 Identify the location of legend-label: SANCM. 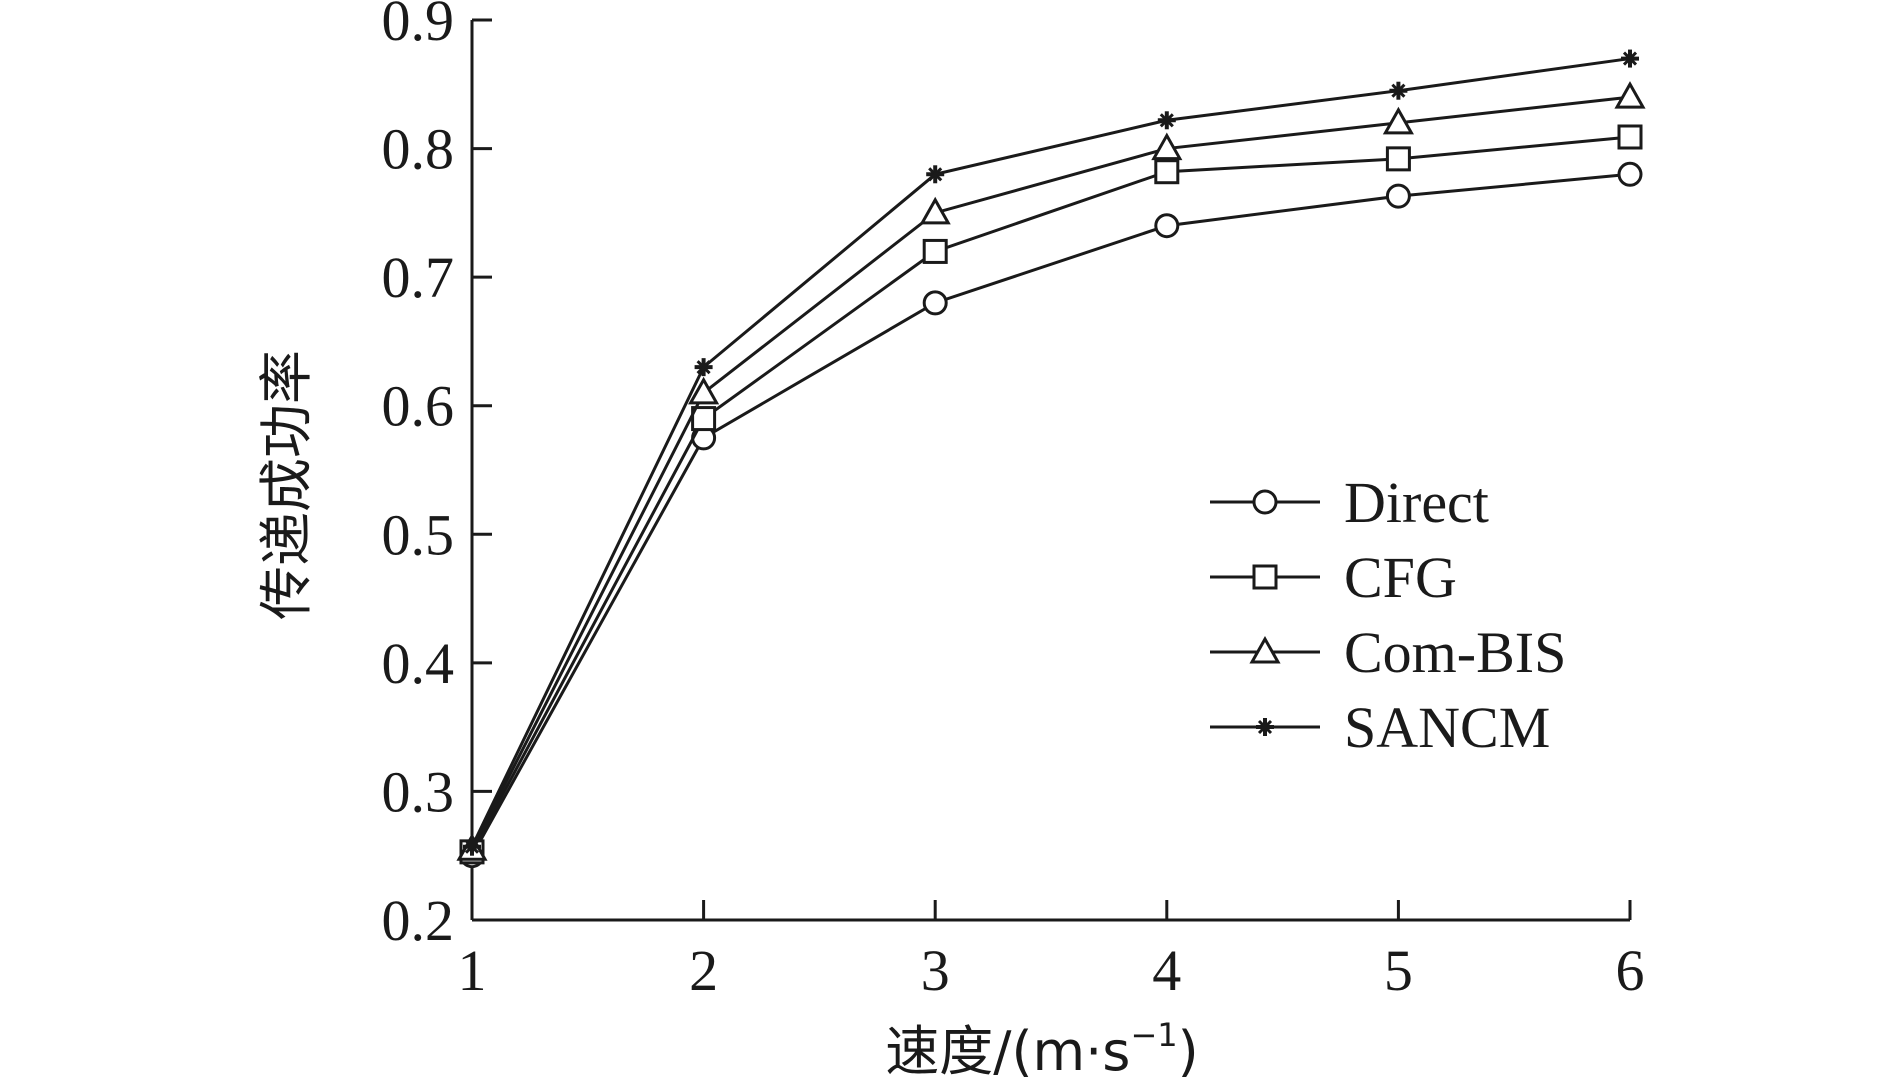
(1447, 727).